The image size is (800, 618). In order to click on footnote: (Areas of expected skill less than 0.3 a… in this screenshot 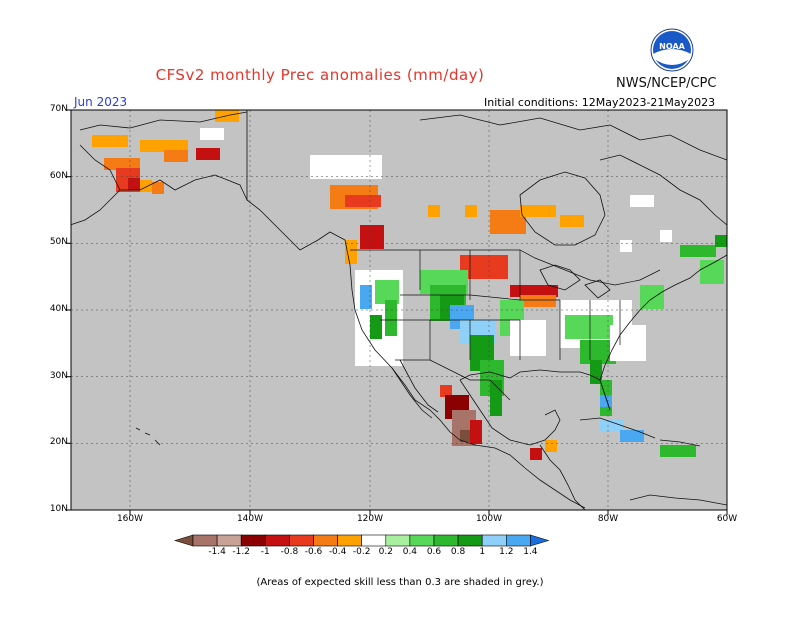, I will do `click(400, 582)`.